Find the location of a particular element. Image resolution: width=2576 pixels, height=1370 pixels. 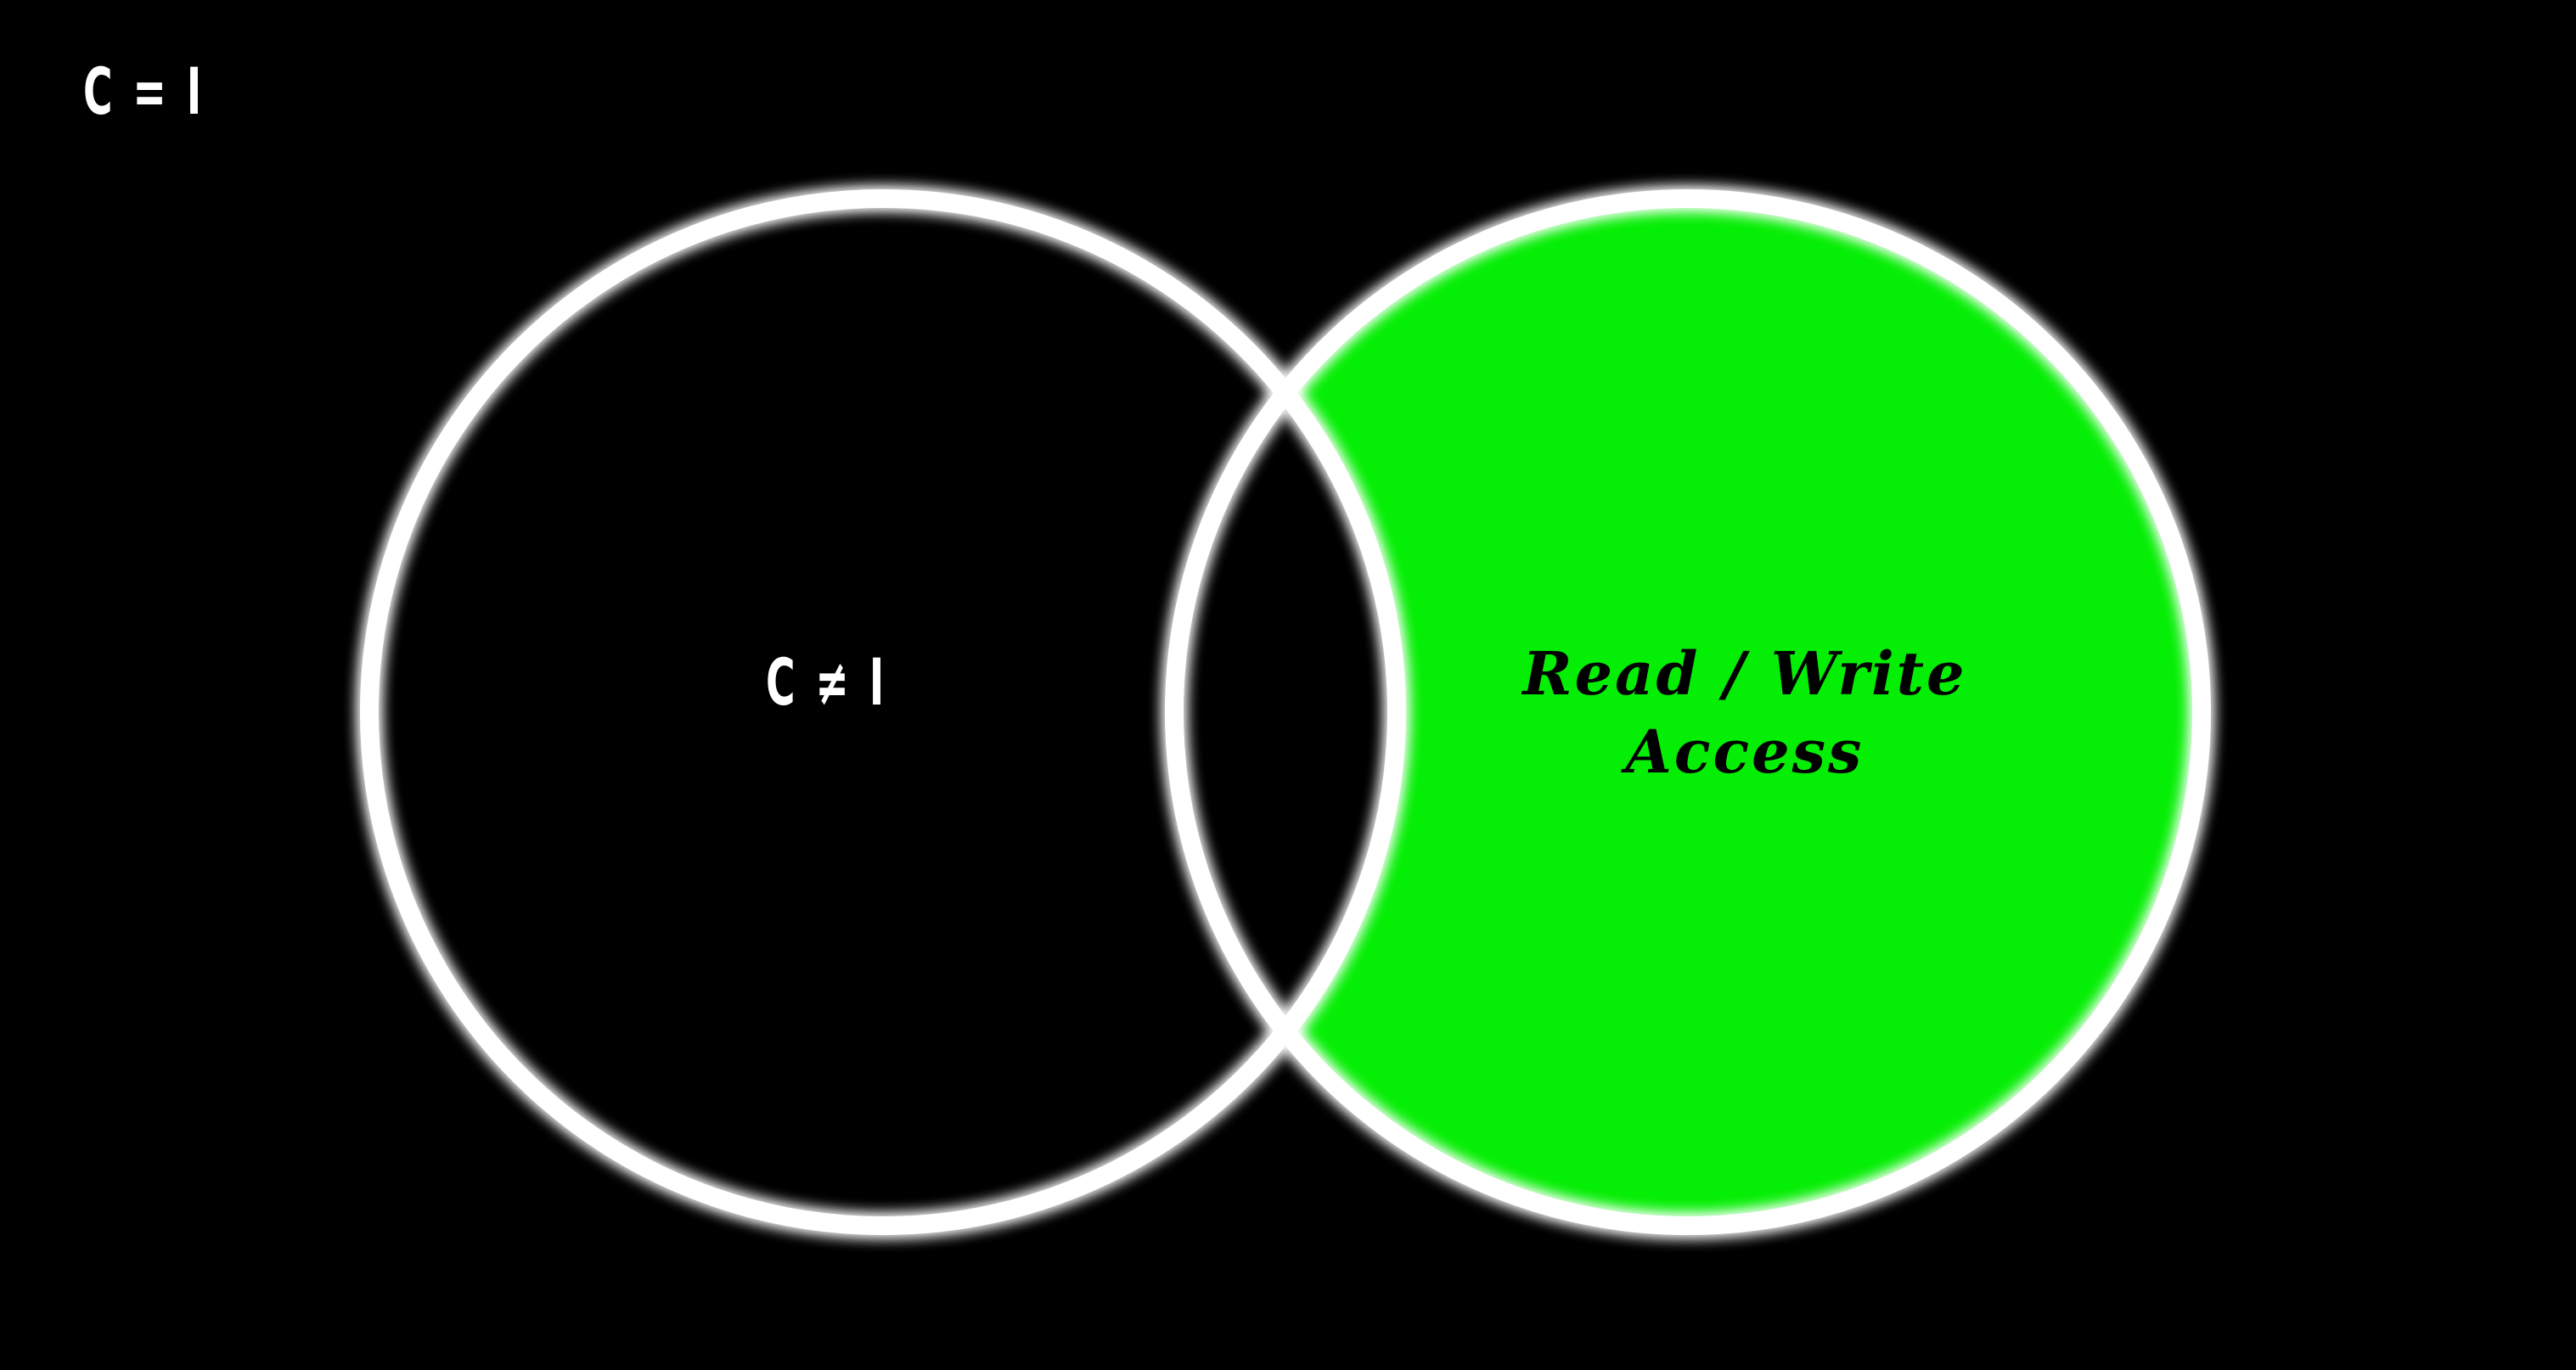

diagram-title: C = I is located at coordinates (144, 91).